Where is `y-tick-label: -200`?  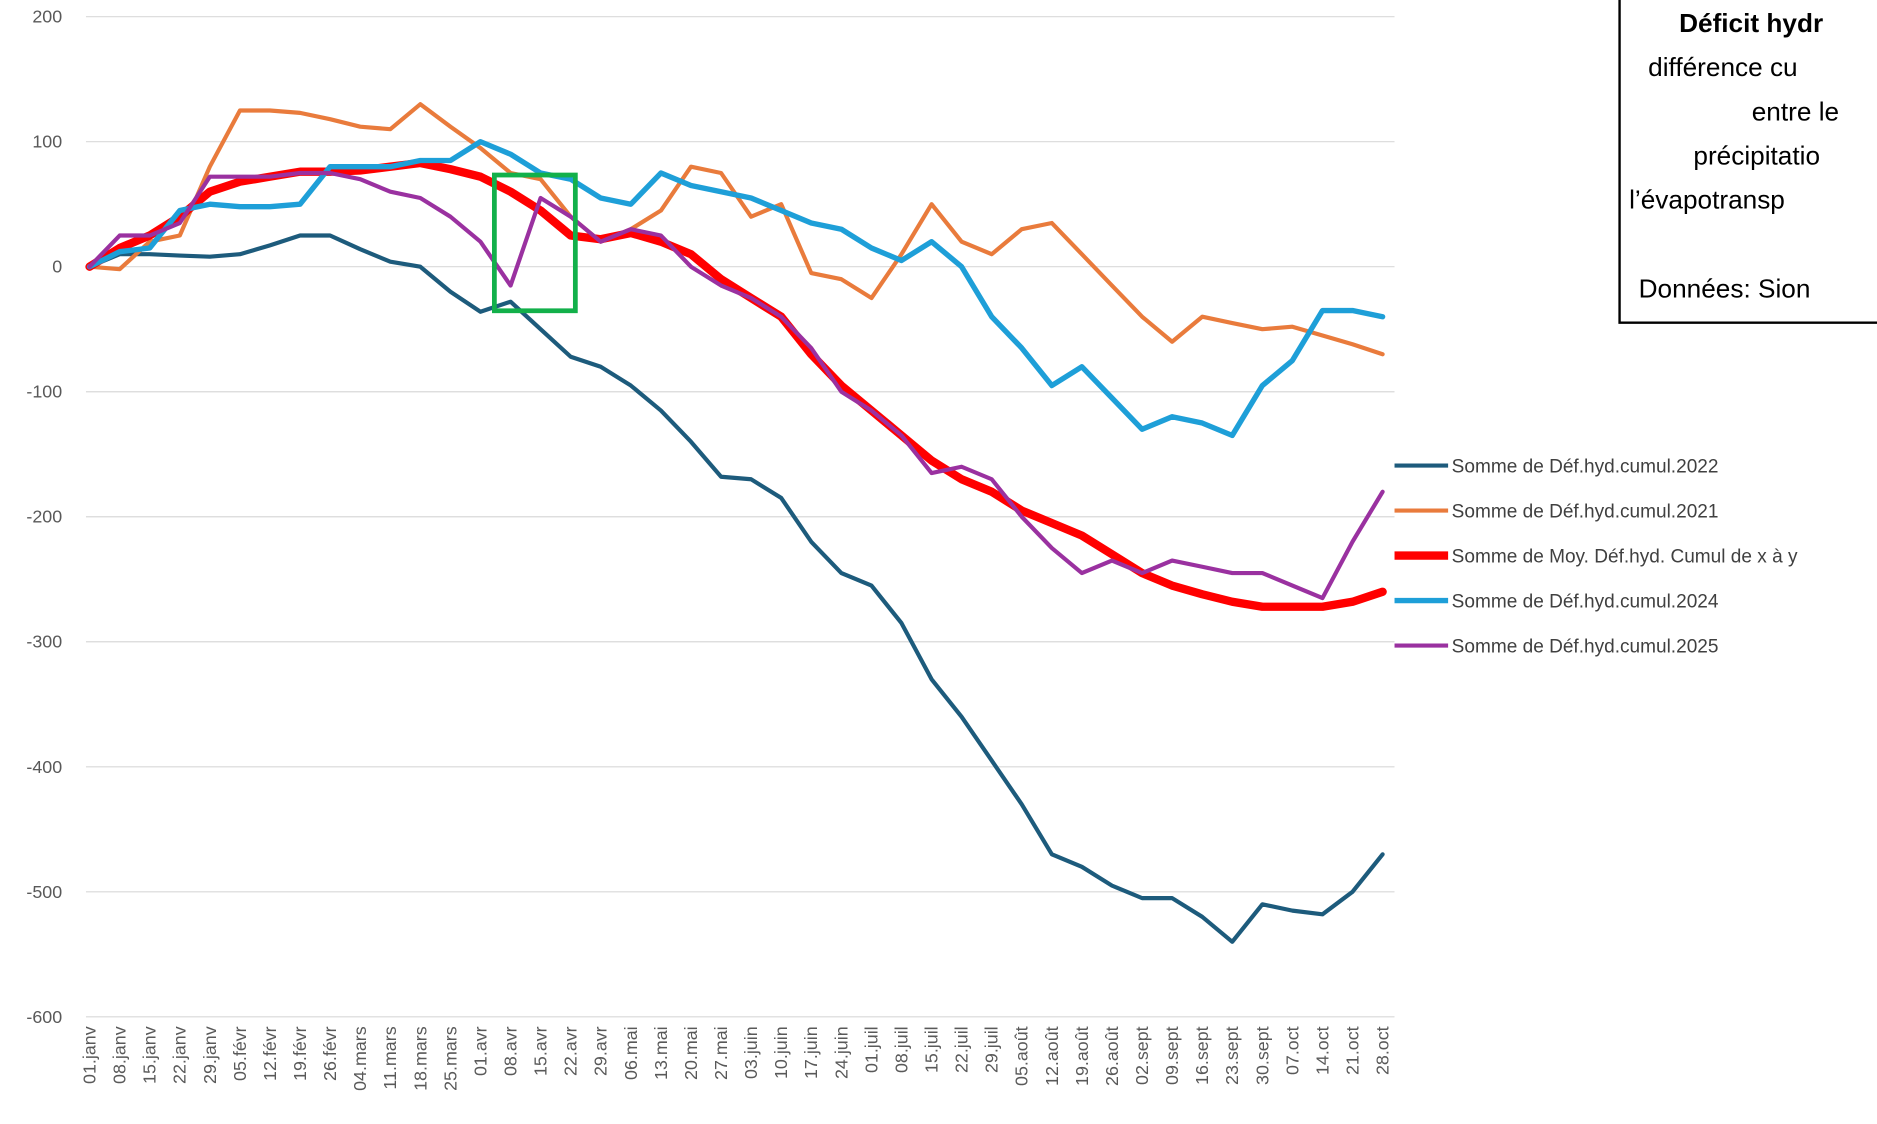 y-tick-label: -200 is located at coordinates (44, 517).